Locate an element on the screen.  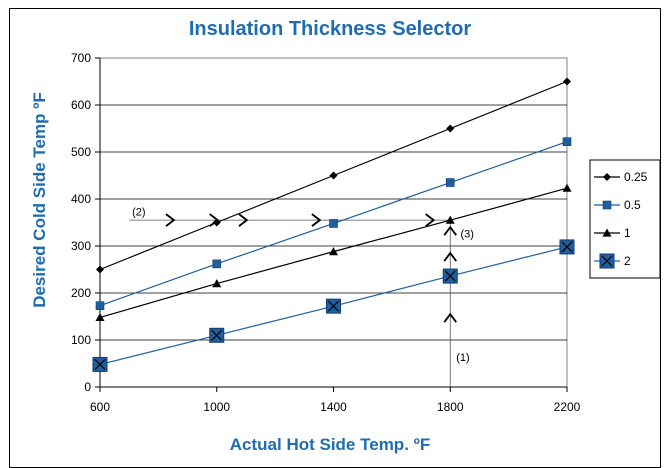
x-tick-label: 1000 is located at coordinates (216, 407).